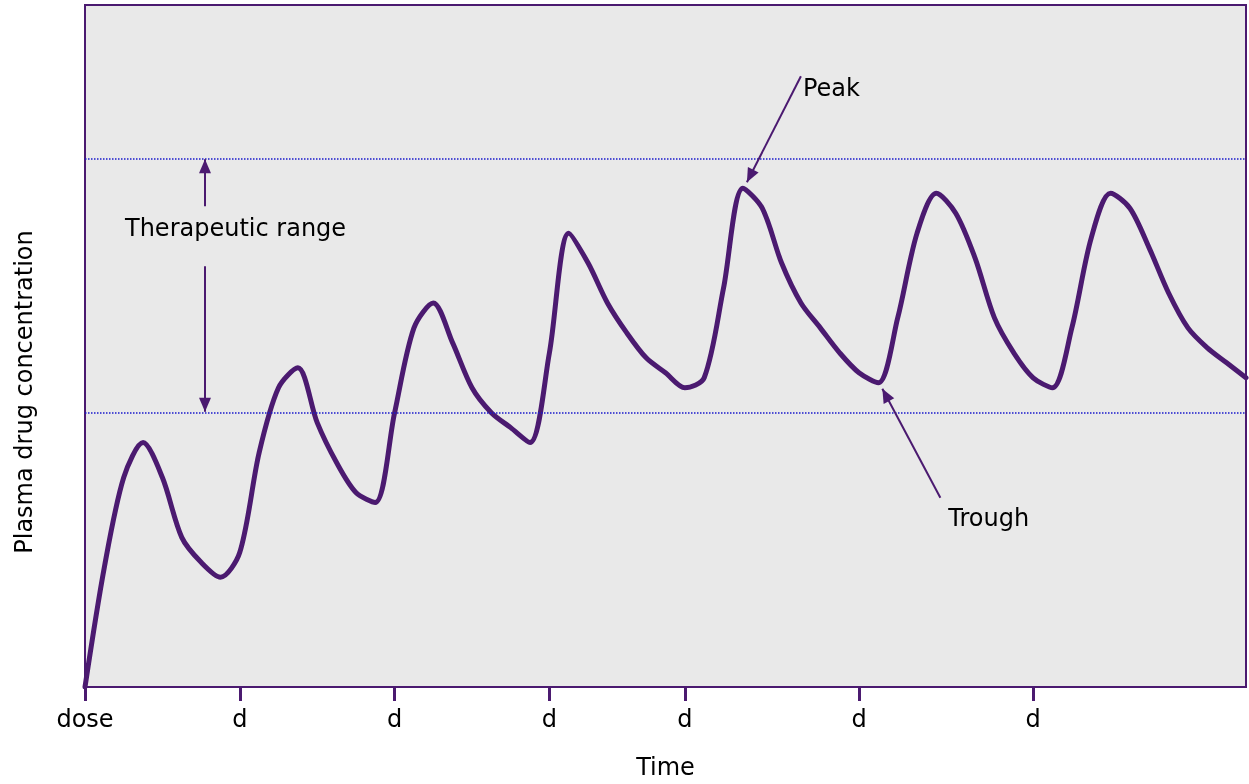 The height and width of the screenshot is (784, 1249). I want to click on x-tick-label: dose, so click(85, 719).